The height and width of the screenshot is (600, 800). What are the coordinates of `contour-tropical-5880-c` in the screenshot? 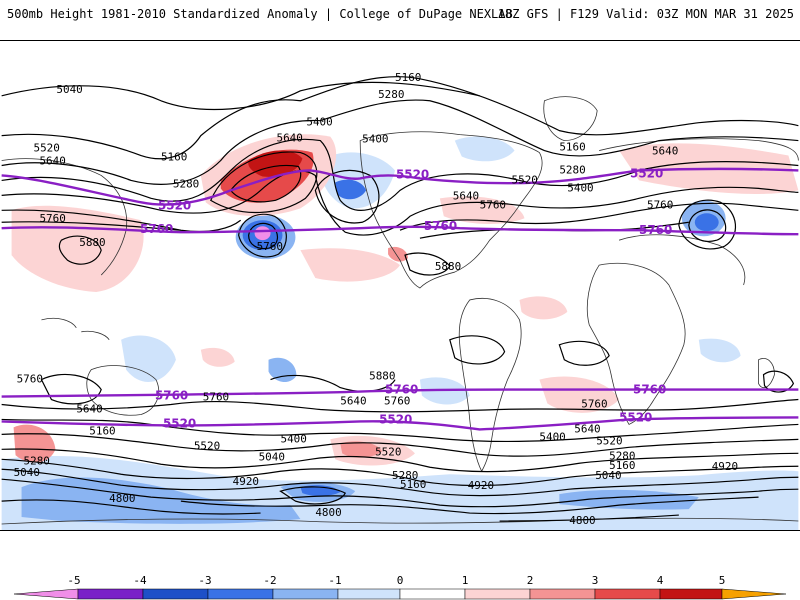 It's located at (477, 350).